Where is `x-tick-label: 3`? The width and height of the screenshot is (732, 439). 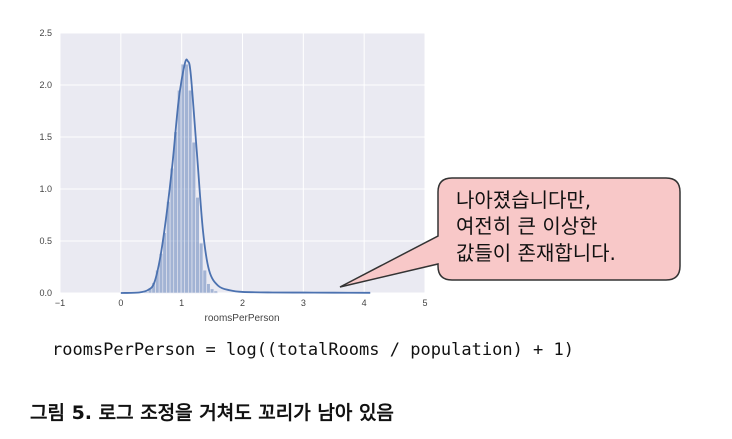 x-tick-label: 3 is located at coordinates (303, 303).